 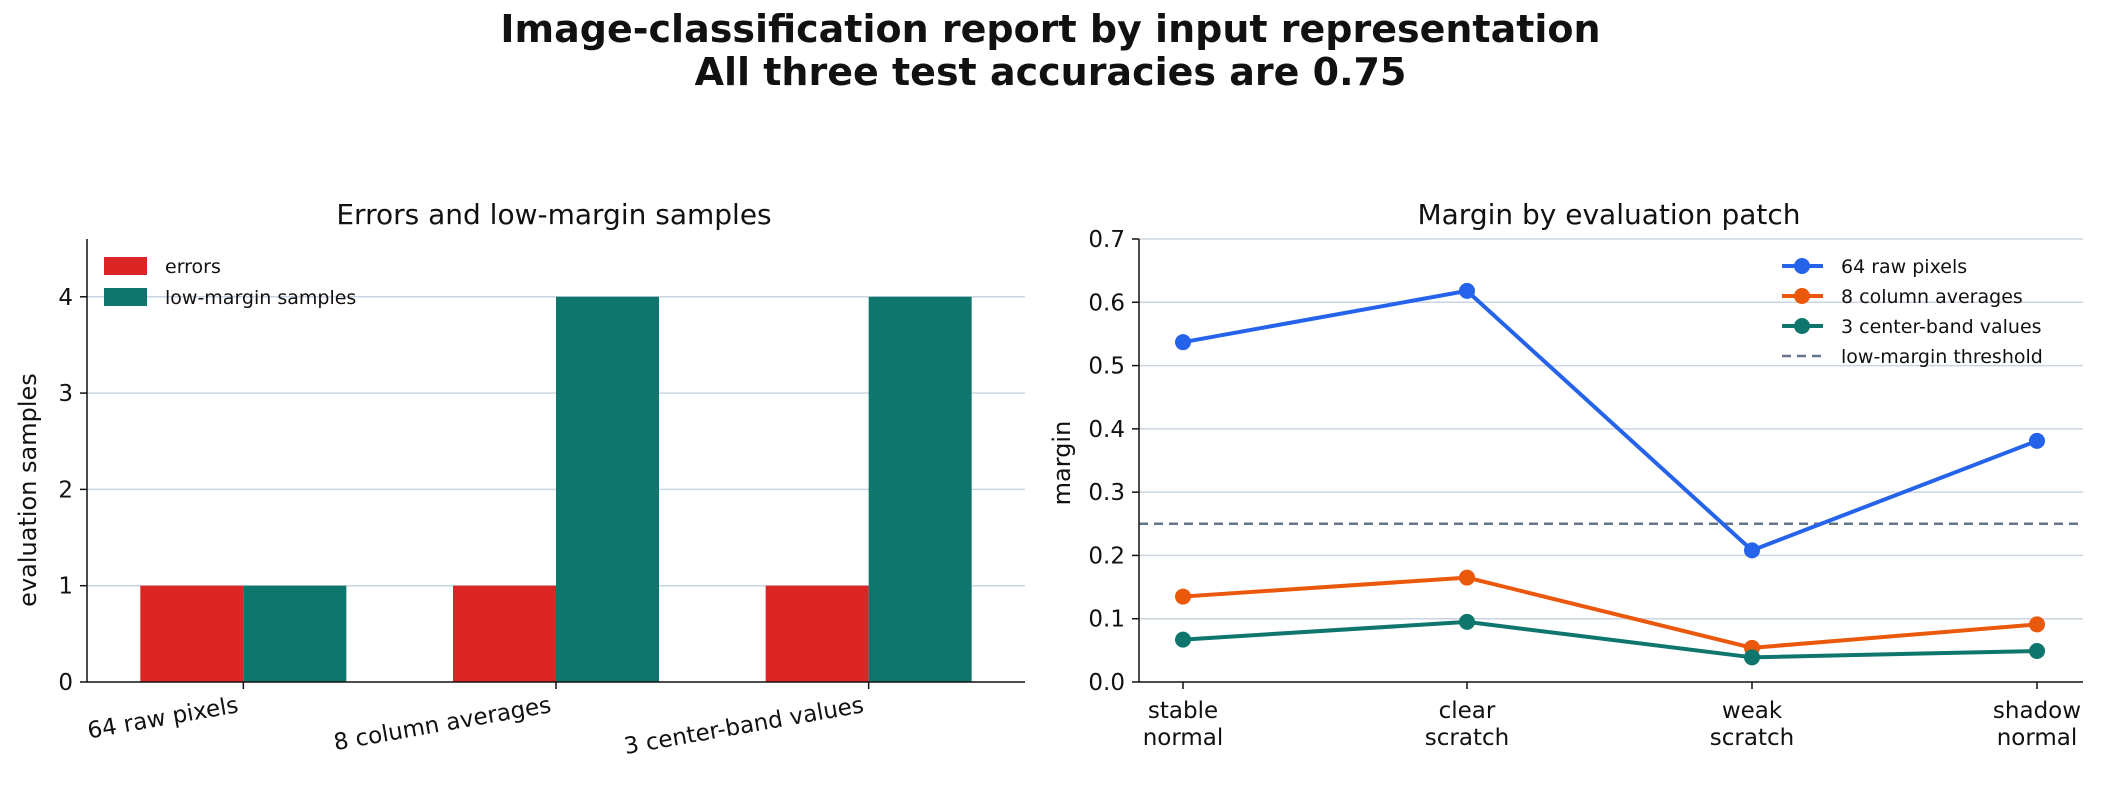 I want to click on line-y-tick-label: 0.0, so click(x=1106, y=683).